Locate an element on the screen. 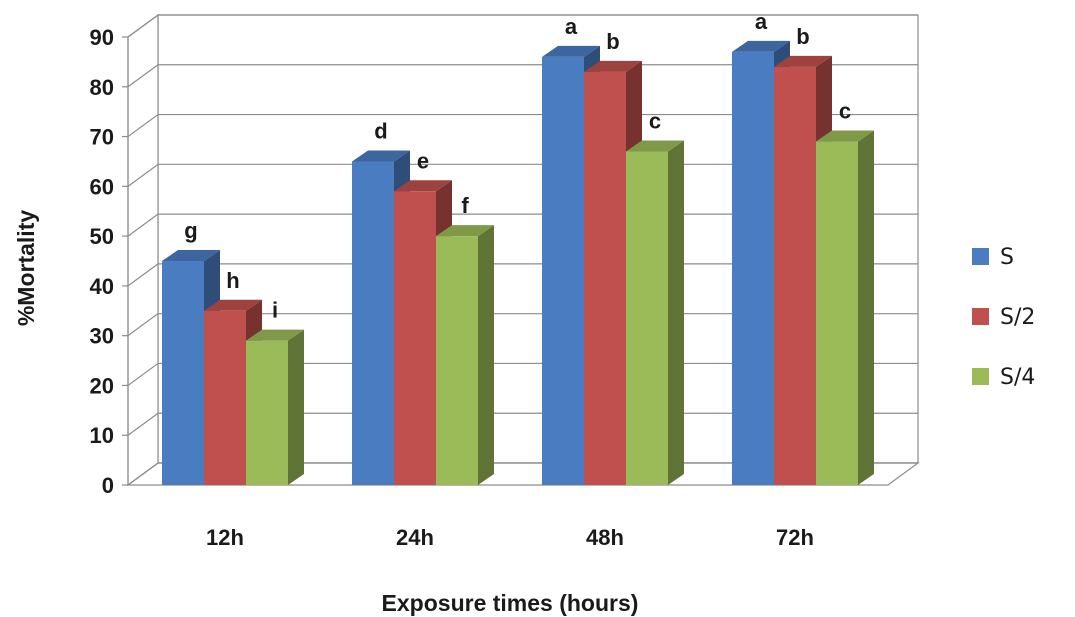  bar-side-S/4-24h is located at coordinates (486, 355).